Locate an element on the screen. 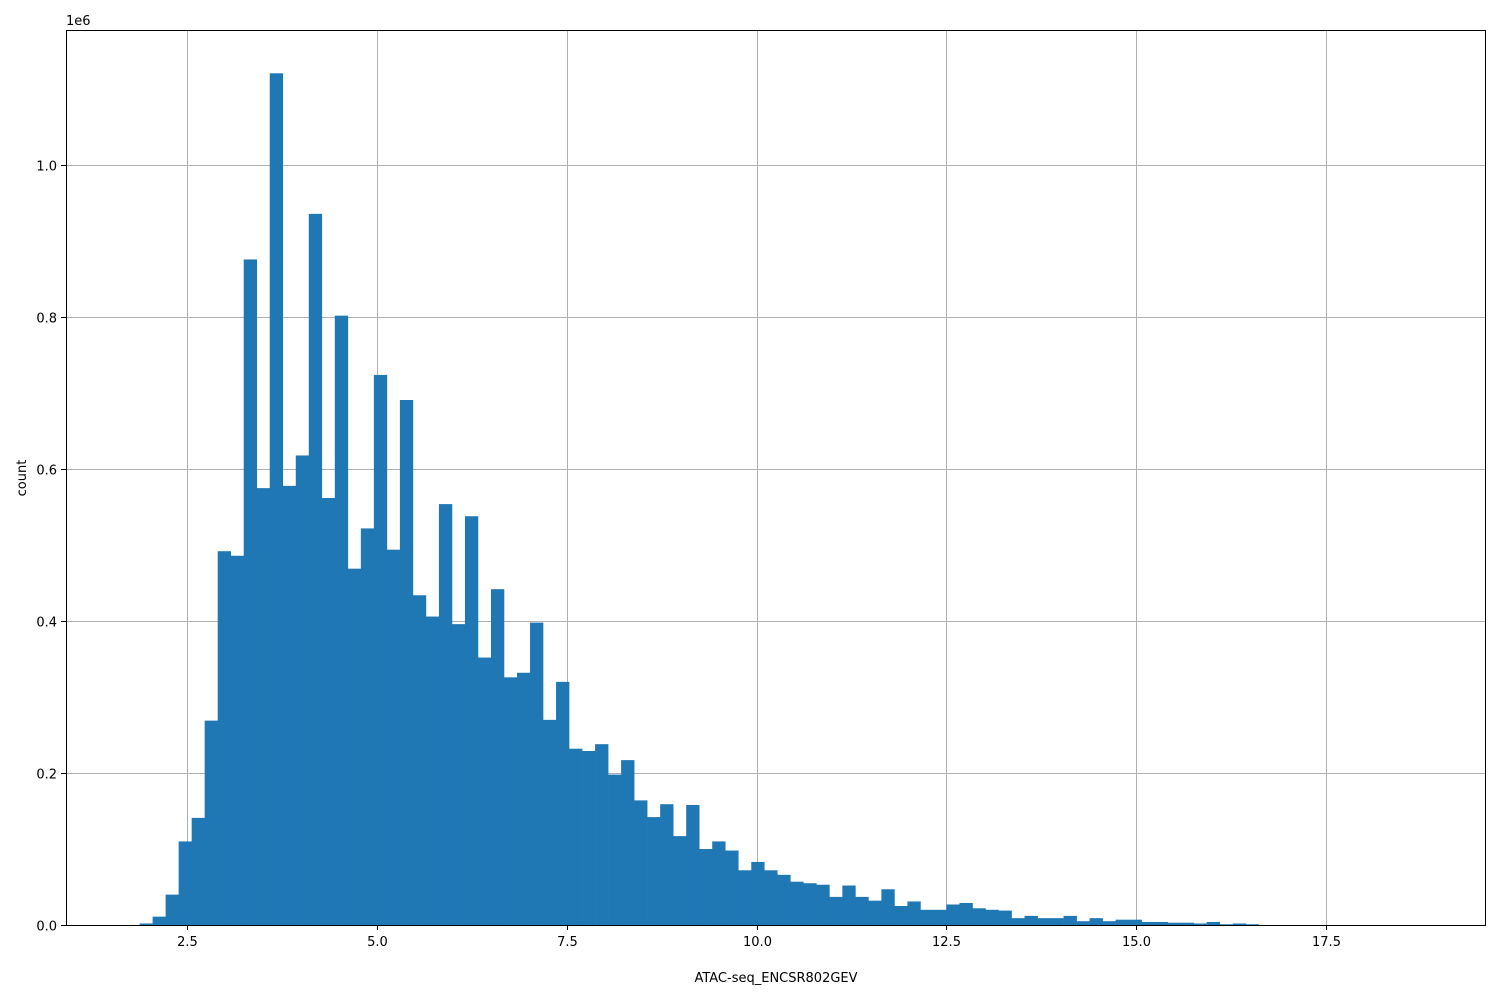  x-tick-label: 15.0 is located at coordinates (1136, 942).